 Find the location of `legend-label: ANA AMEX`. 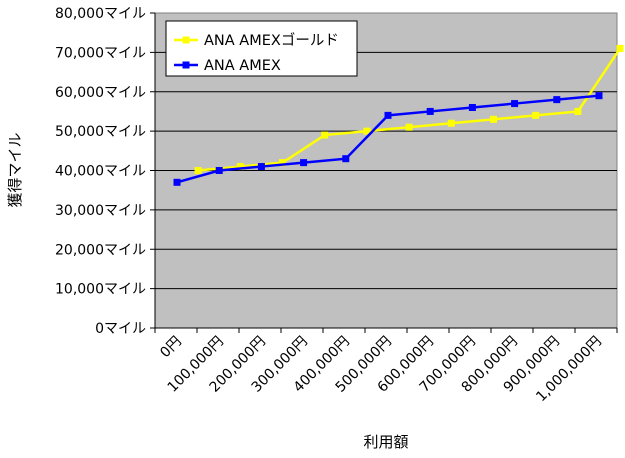

legend-label: ANA AMEX is located at coordinates (242, 66).